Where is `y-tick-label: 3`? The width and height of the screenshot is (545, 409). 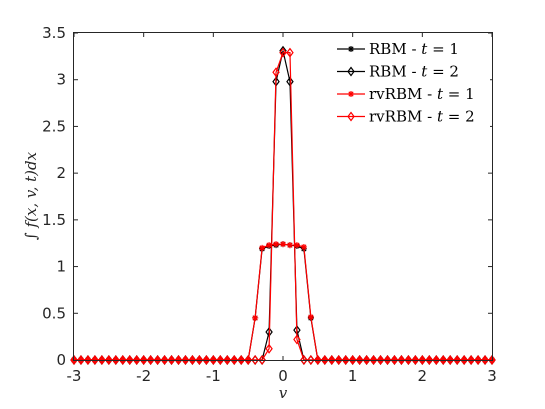
y-tick-label: 3 is located at coordinates (61, 80).